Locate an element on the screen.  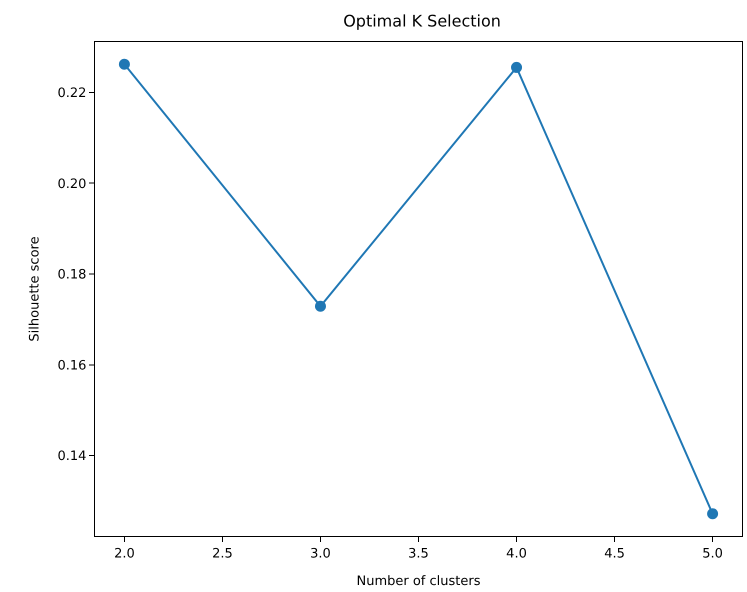
x-tick-label: 3.0 is located at coordinates (320, 554).